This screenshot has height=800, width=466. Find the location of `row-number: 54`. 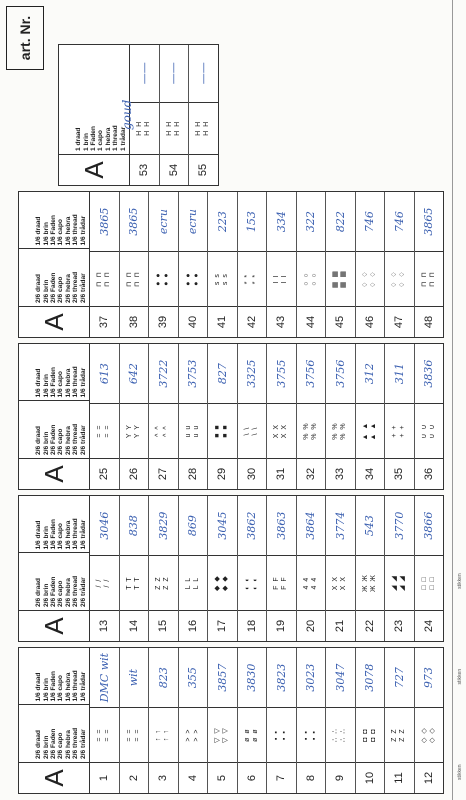

row-number: 54 is located at coordinates (173, 169).